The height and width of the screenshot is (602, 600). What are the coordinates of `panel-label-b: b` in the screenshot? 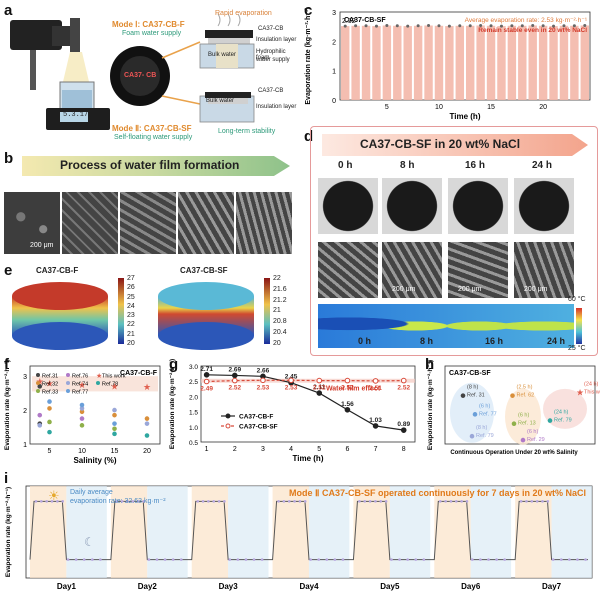 It's located at (9, 158).